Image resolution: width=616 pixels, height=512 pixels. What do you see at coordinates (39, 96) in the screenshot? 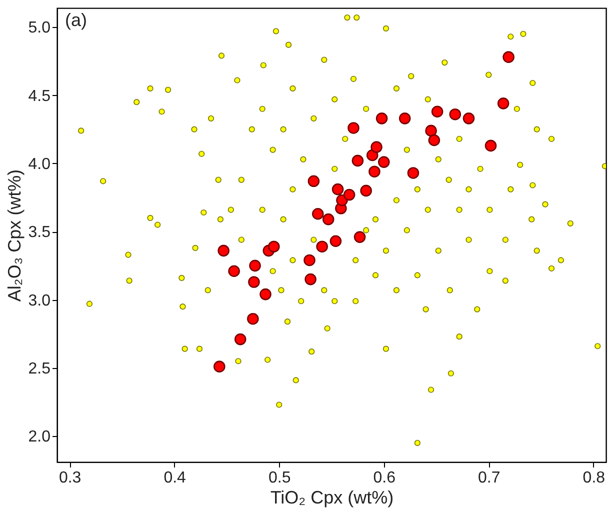
I see `y-tick-label: 4.5` at bounding box center [39, 96].